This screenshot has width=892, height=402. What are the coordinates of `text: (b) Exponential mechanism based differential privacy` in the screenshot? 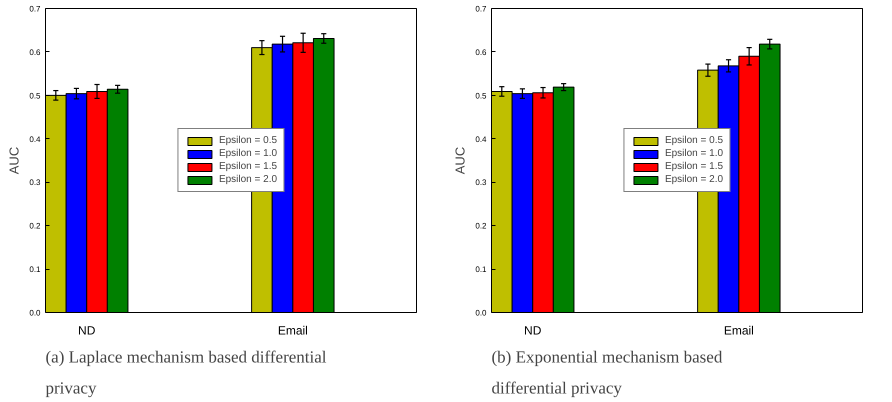 It's located at (607, 373).